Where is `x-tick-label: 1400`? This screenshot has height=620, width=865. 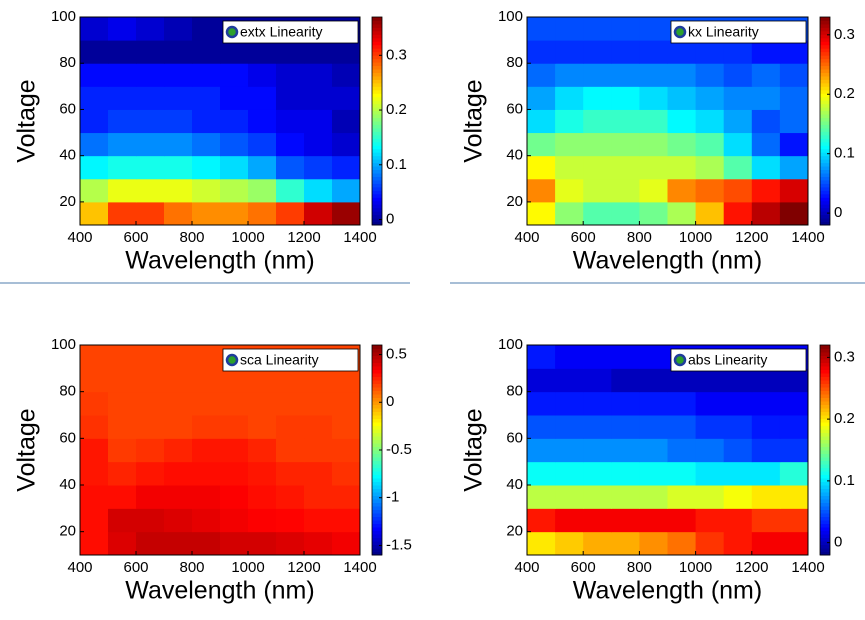
x-tick-label: 1400 is located at coordinates (359, 237).